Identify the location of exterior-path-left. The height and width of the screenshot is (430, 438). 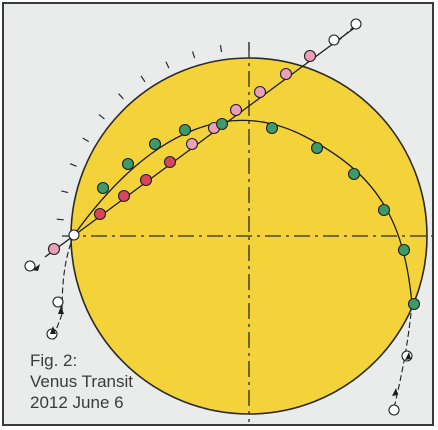
(68, 274).